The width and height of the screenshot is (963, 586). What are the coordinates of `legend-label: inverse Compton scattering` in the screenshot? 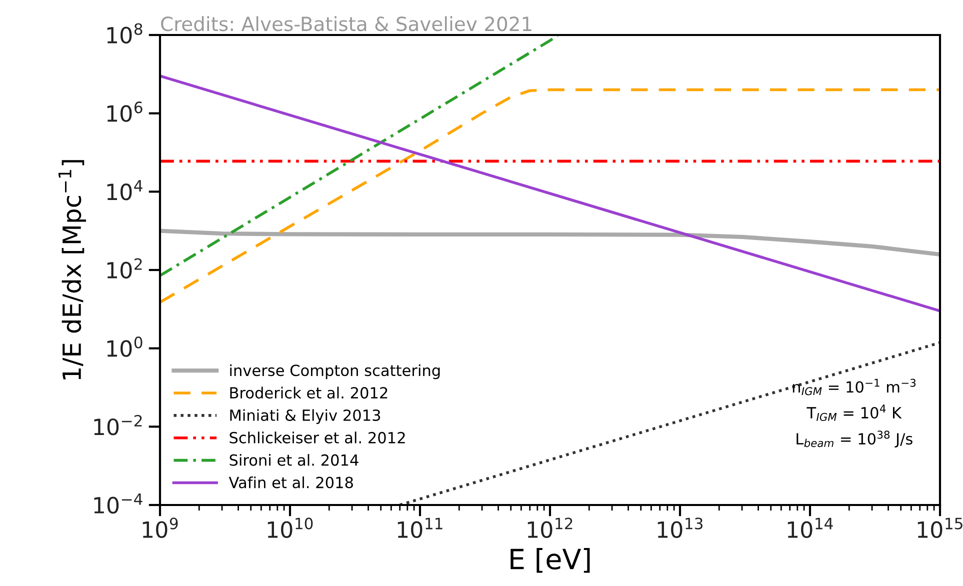 It's located at (335, 372).